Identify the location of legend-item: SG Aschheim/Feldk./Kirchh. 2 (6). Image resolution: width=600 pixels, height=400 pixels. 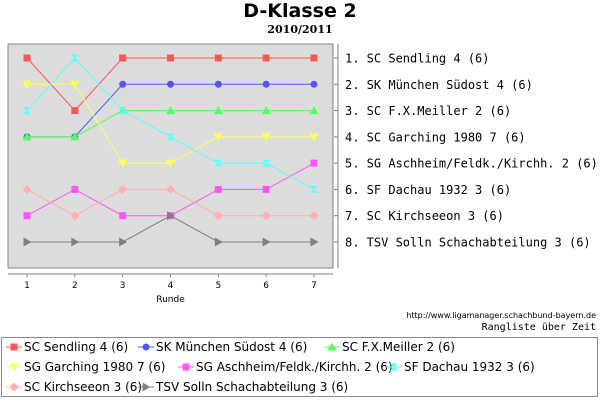
(285, 367).